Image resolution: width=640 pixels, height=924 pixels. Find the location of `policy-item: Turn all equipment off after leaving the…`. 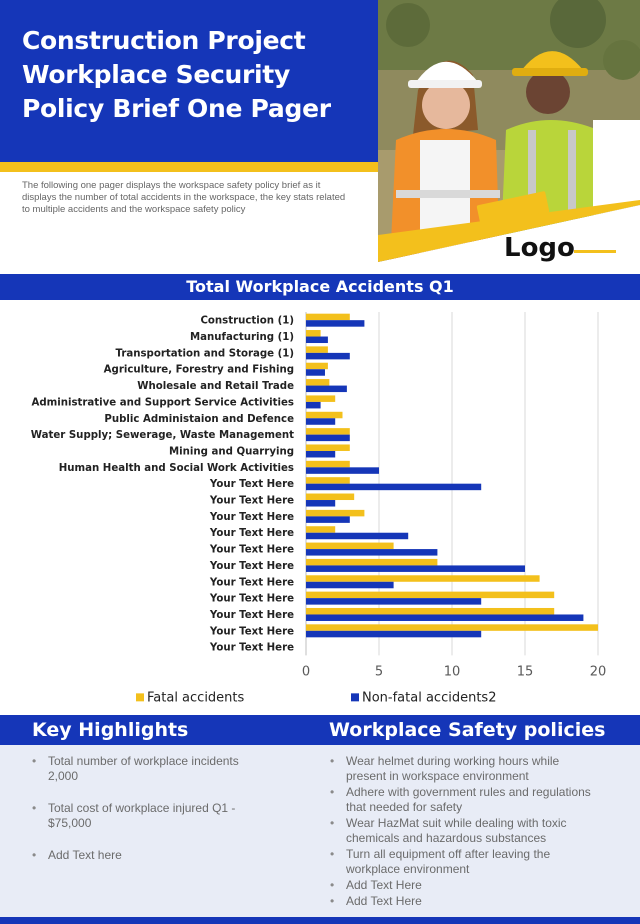

policy-item: Turn all equipment off after leaving the… is located at coordinates (465, 862).